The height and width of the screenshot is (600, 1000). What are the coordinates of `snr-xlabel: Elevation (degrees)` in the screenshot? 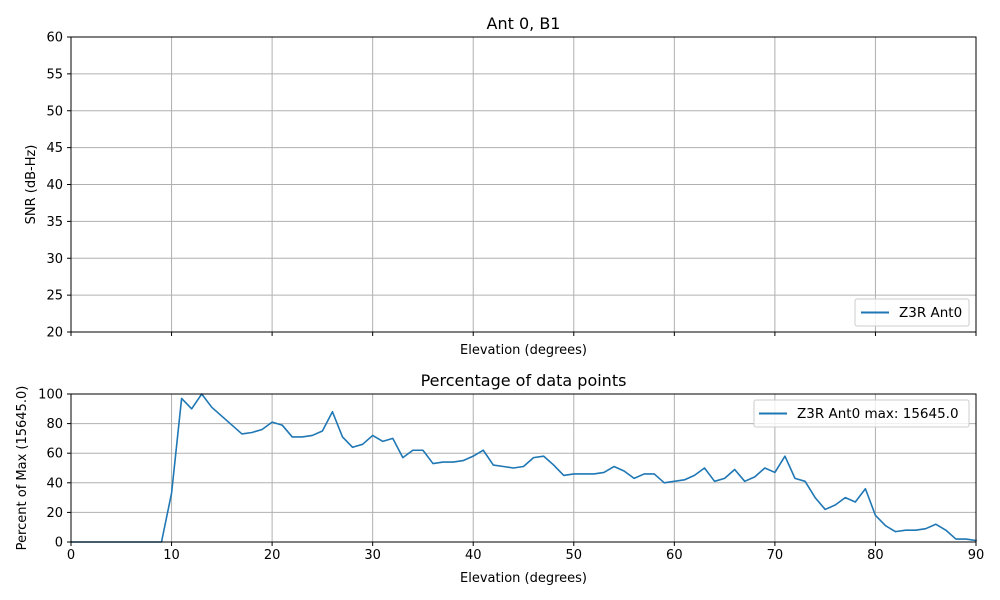 It's located at (523, 350).